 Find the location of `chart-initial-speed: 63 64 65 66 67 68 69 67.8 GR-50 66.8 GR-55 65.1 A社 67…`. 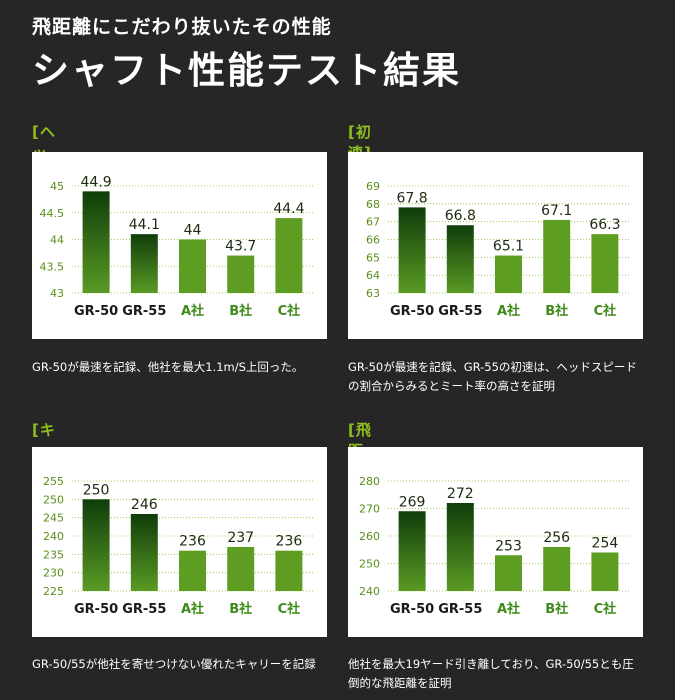

chart-initial-speed: 63 64 65 66 67 68 69 67.8 GR-50 66.8 GR-55 65.1 A社 67… is located at coordinates (497, 249).